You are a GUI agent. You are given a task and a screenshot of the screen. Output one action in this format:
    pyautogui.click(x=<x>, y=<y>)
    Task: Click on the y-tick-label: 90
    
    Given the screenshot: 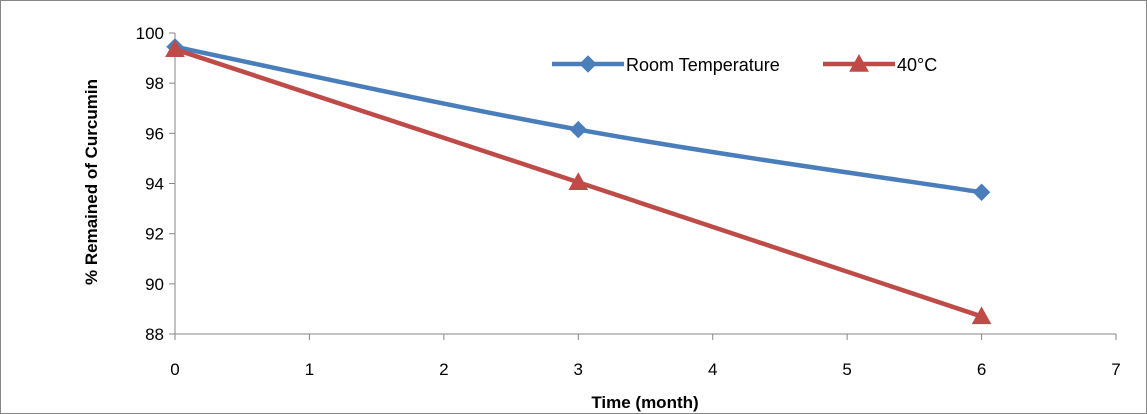 What is the action you would take?
    pyautogui.click(x=154, y=284)
    